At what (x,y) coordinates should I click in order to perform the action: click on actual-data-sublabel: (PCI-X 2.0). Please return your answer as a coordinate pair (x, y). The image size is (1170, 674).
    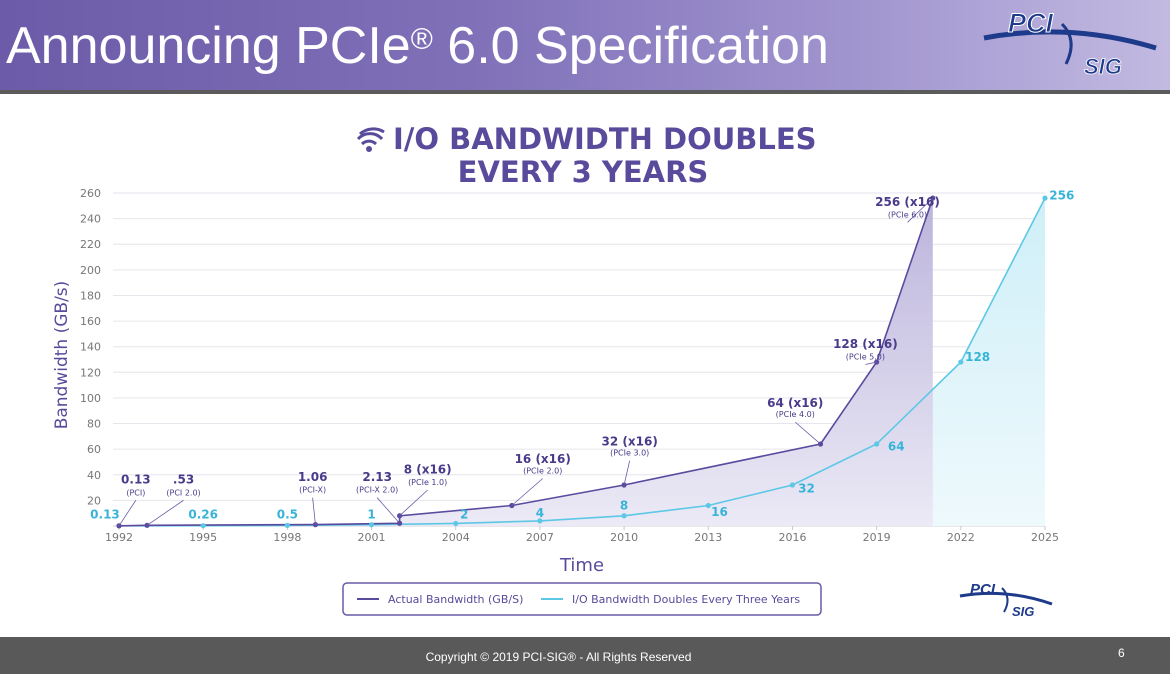
    Looking at the image, I should click on (377, 490).